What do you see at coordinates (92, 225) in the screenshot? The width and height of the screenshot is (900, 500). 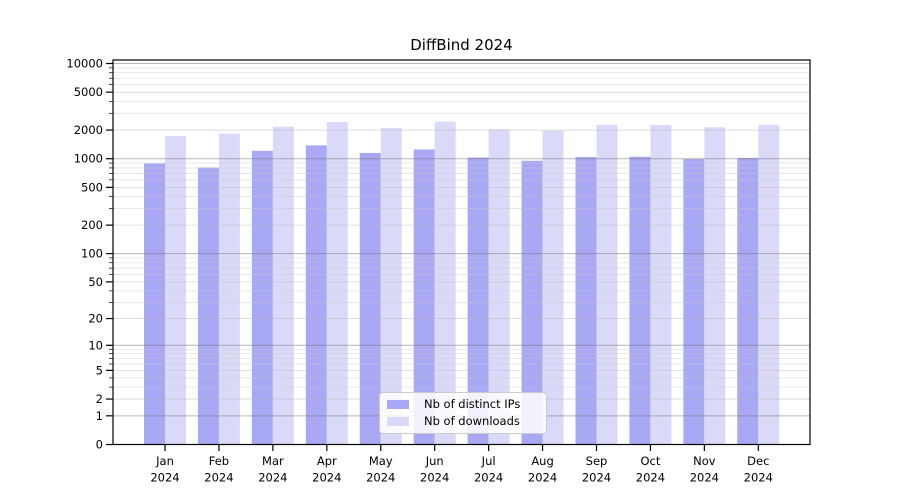 I see `y-tick-label: 200` at bounding box center [92, 225].